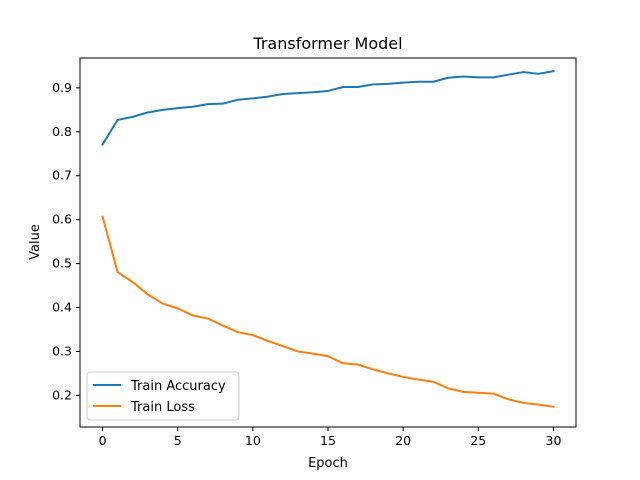 The image size is (640, 480). I want to click on y-axis-ticks: 0.2 0.3 0.4 0.5 0.6 0.7 0.8 0.9, so click(66, 241).